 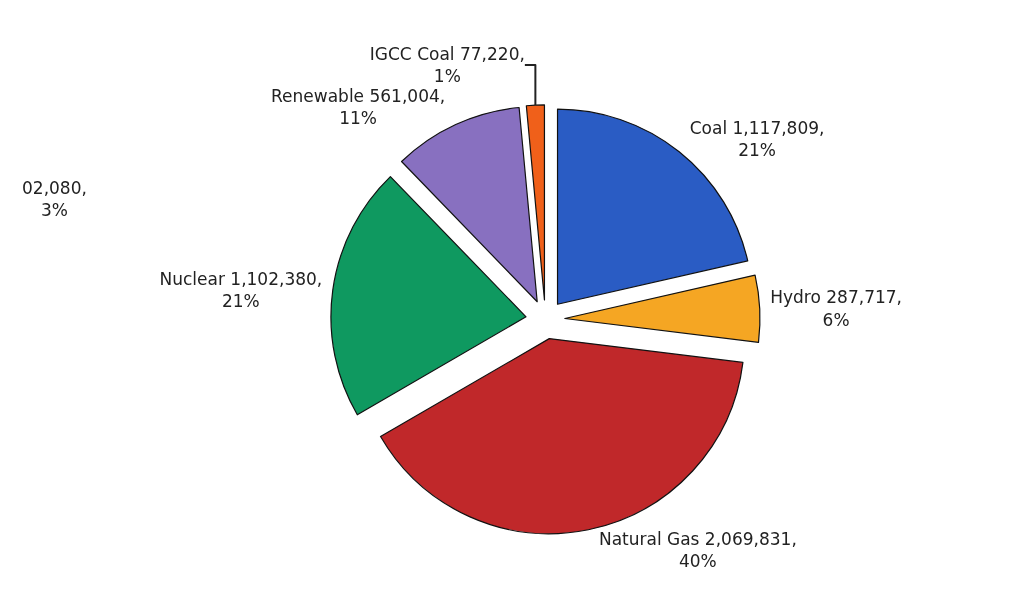 What do you see at coordinates (241, 289) in the screenshot?
I see `slice-label: Nuclear 1,102,380, 21%` at bounding box center [241, 289].